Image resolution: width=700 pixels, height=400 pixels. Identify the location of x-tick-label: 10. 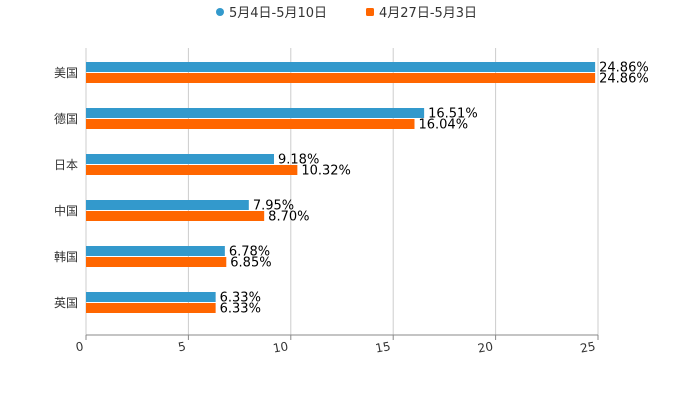
(280, 347).